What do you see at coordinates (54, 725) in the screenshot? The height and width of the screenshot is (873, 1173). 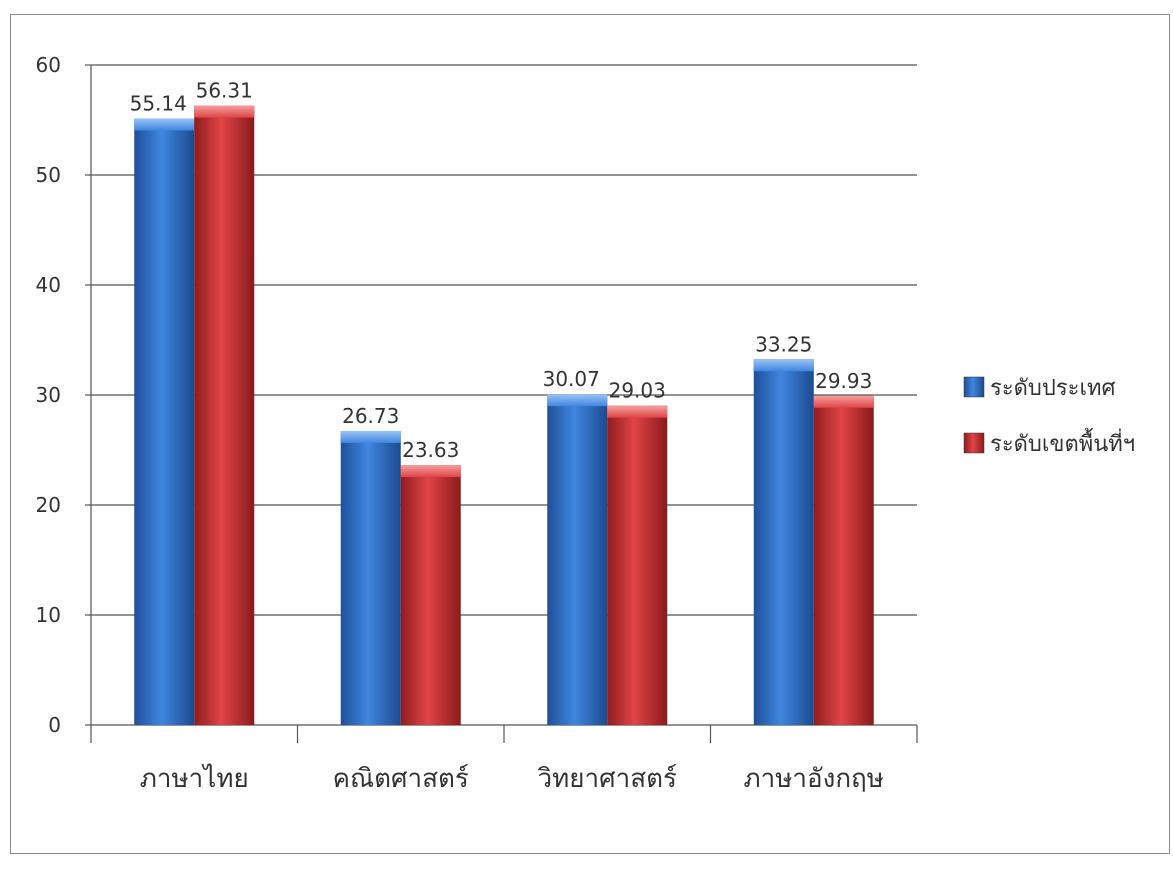 I see `y-tick-label: 0` at bounding box center [54, 725].